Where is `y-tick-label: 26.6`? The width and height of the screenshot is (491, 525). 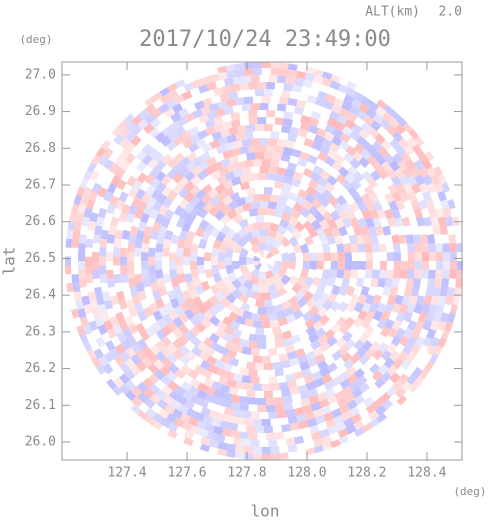
y-tick-label: 26.6 is located at coordinates (40, 221).